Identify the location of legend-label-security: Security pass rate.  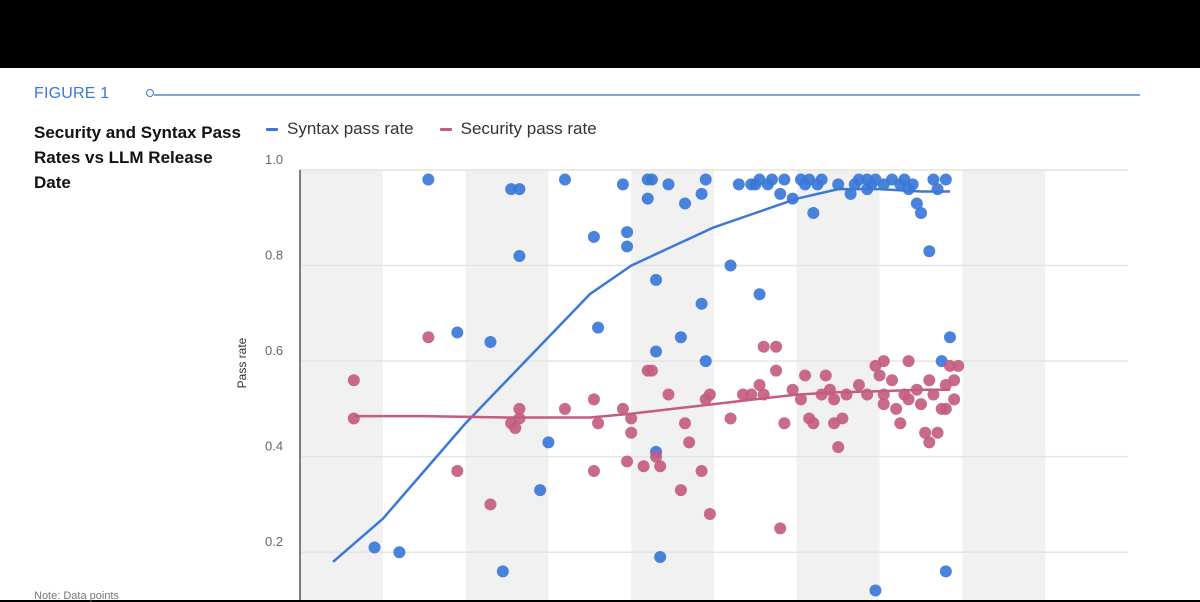
(528, 128).